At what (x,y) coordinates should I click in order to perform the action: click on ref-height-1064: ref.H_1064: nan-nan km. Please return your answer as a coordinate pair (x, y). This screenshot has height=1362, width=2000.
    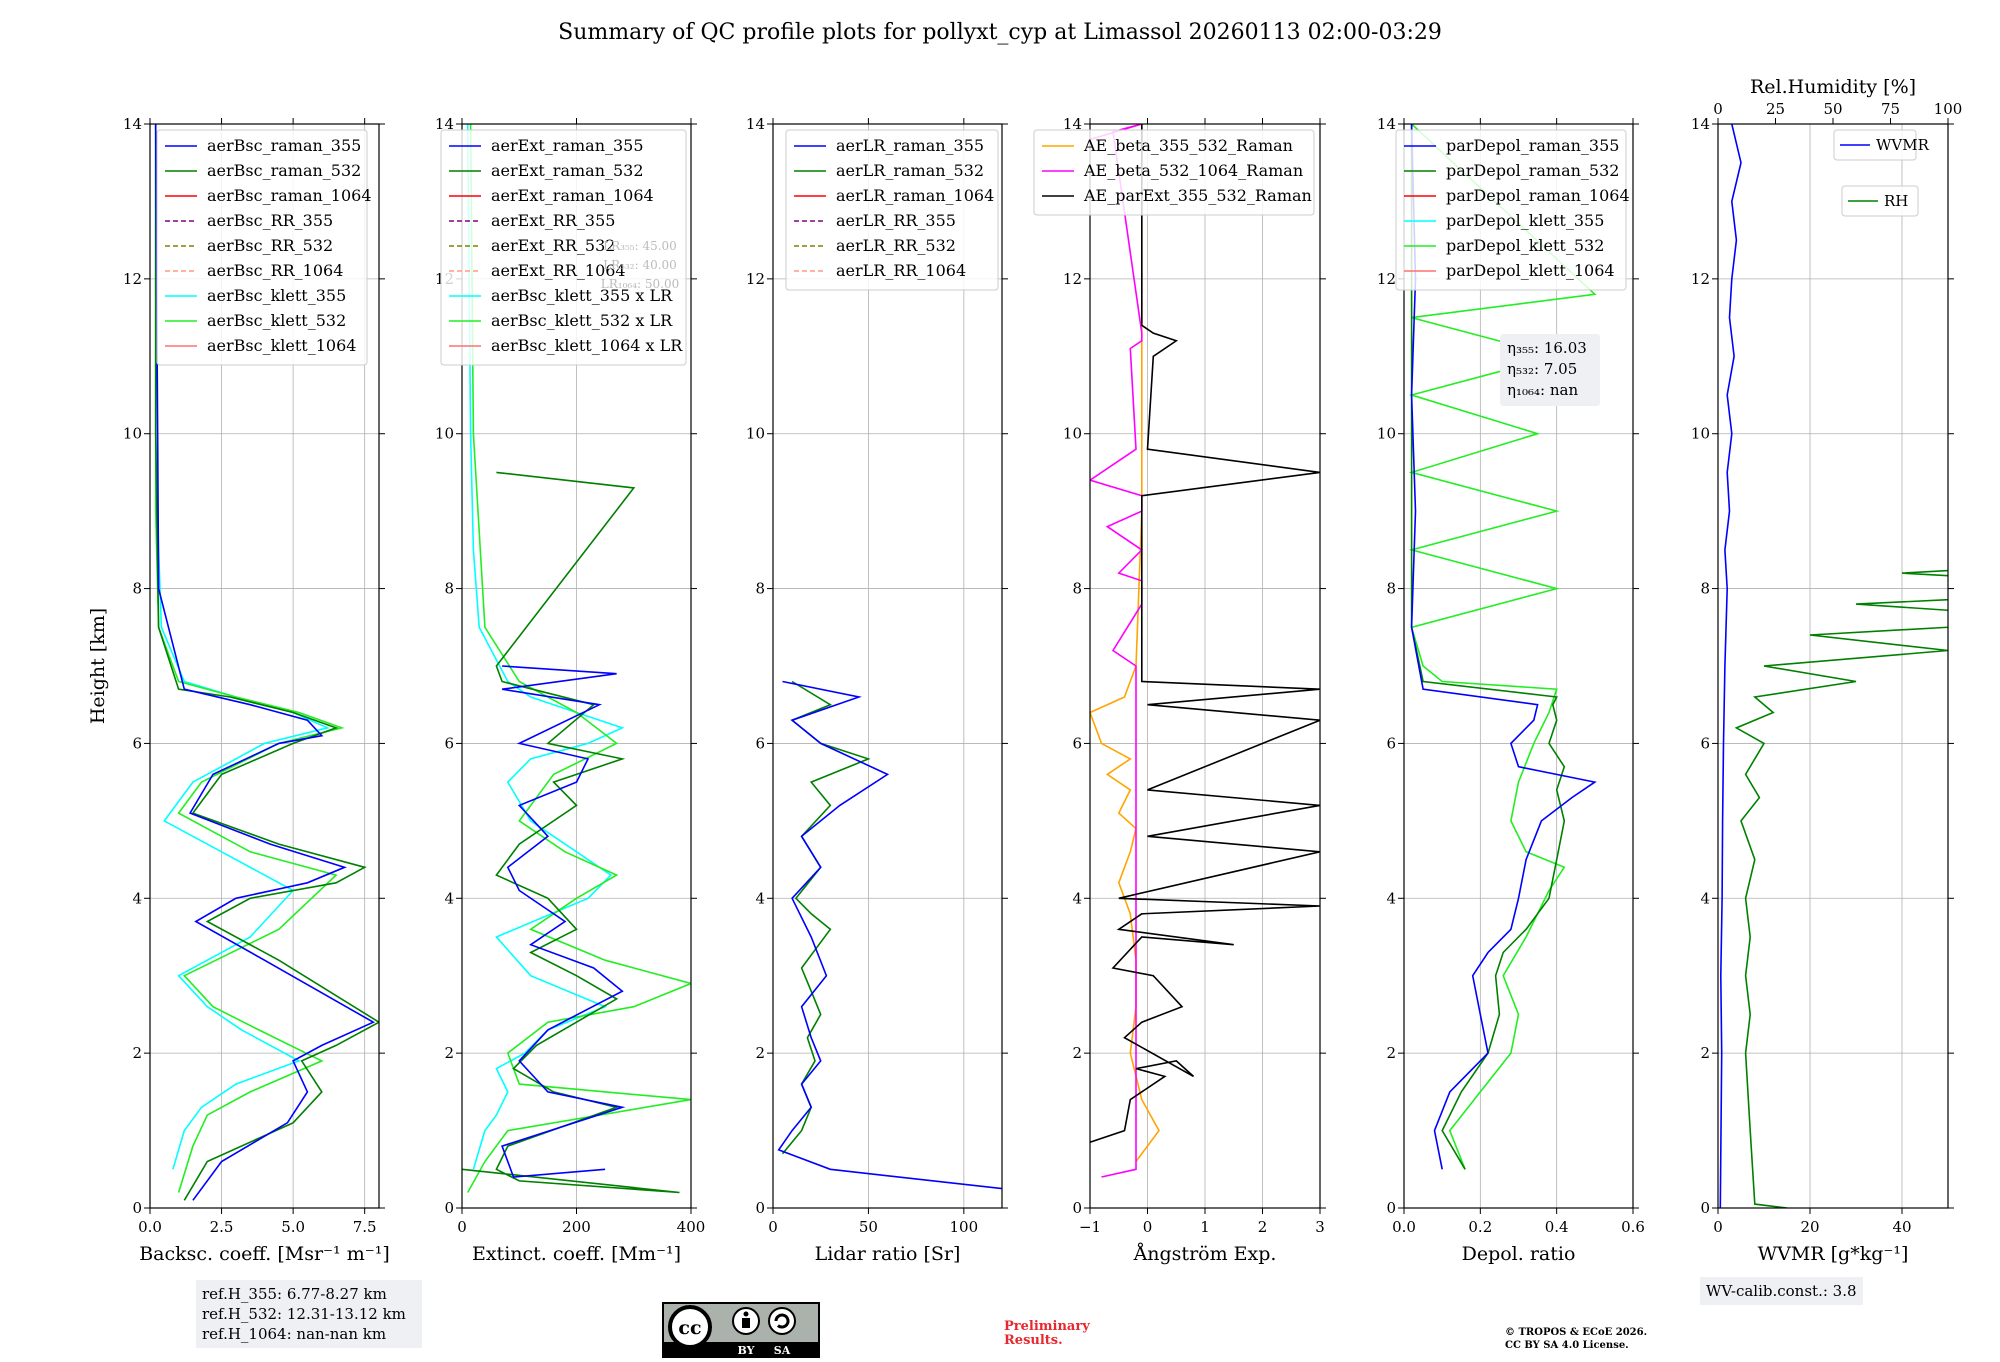
    Looking at the image, I should click on (294, 1334).